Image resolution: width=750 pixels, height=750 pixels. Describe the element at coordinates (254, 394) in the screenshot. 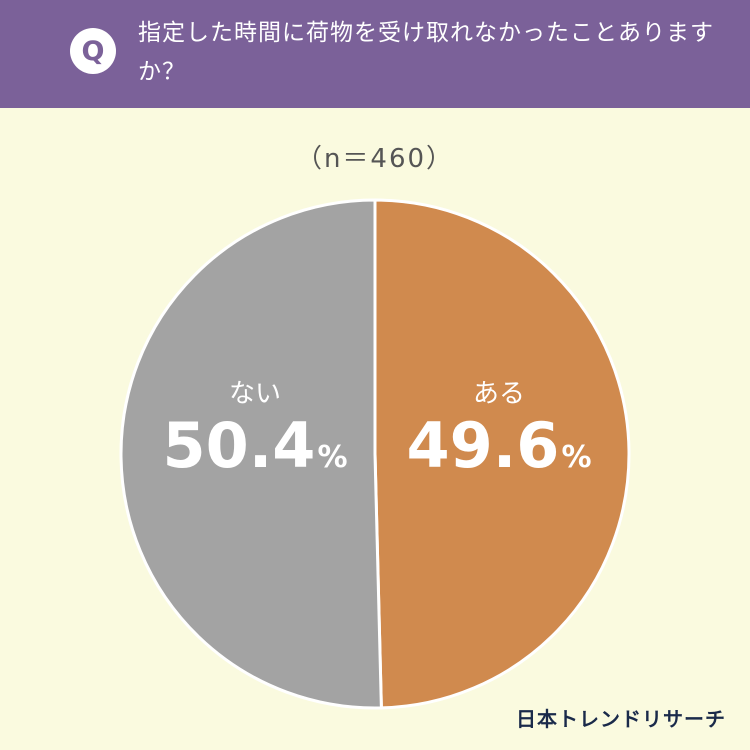

I see `slice-name-nai: ない` at that location.